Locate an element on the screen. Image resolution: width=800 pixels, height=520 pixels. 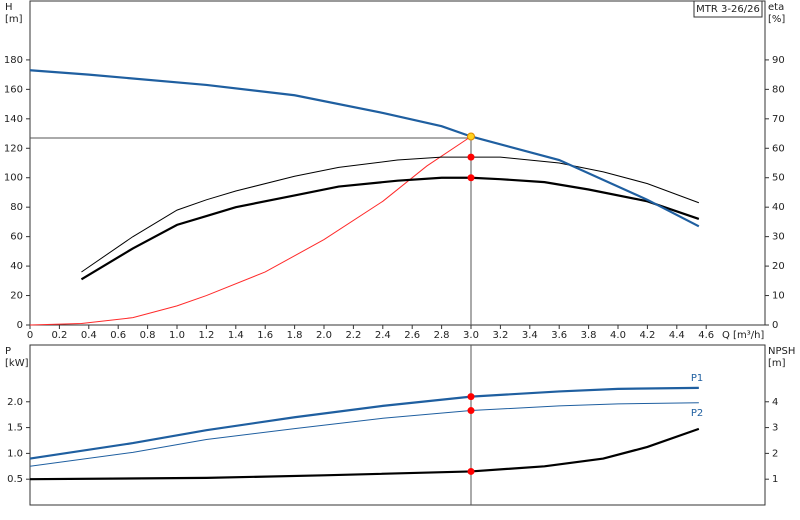
x-tick-label: 1.0 is located at coordinates (177, 335).